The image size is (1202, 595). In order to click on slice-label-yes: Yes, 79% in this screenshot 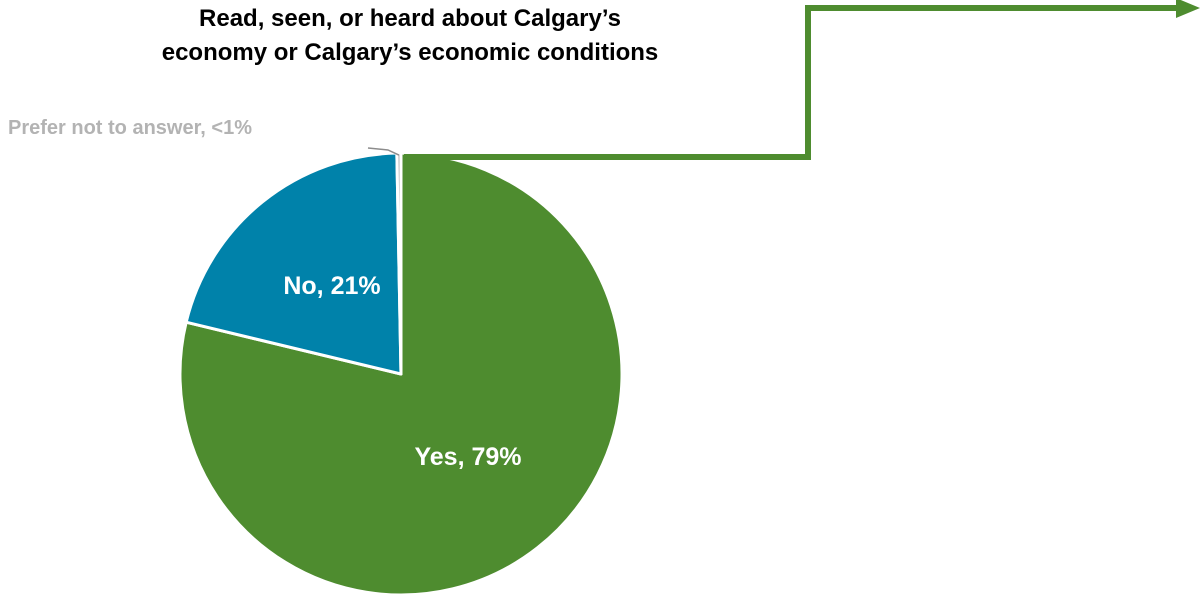, I will do `click(467, 457)`.